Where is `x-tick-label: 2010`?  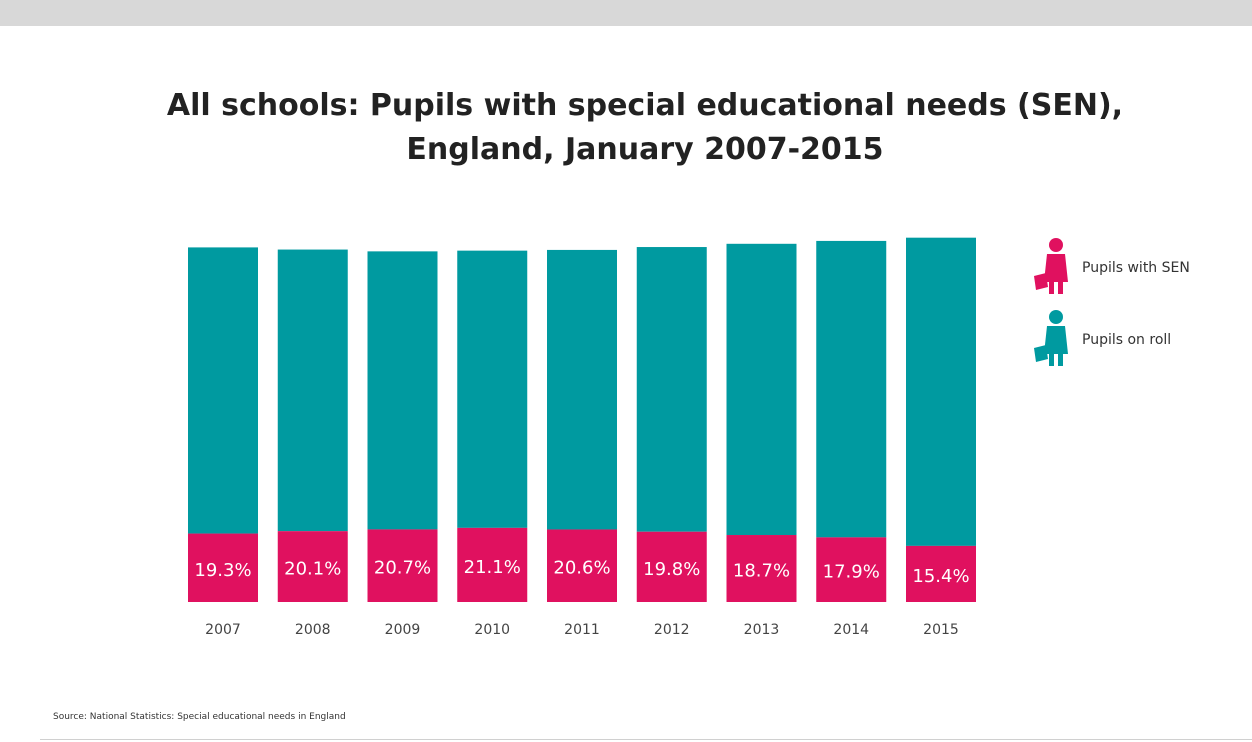
x-tick-label: 2010 is located at coordinates (492, 630).